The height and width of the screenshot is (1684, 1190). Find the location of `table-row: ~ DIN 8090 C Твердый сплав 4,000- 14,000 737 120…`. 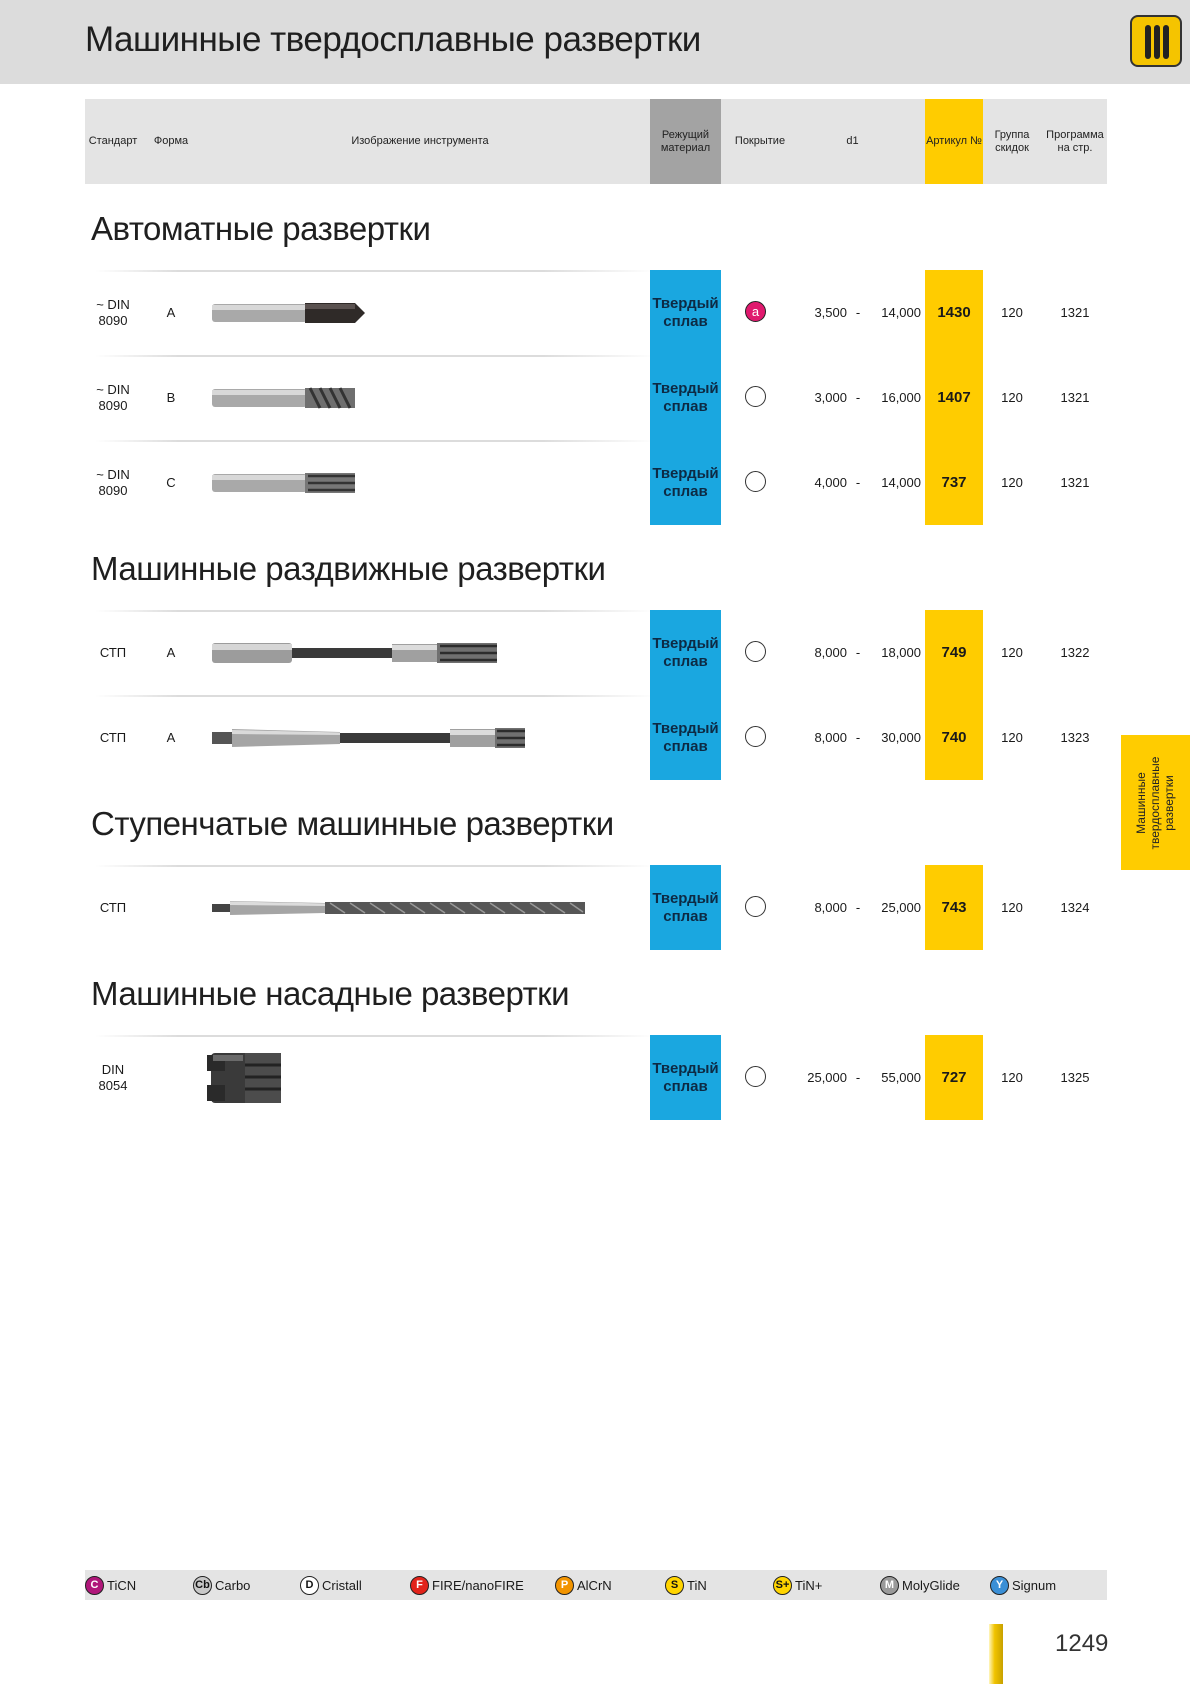

table-row: ~ DIN 8090 C Твердый сплав 4,000- 14,000 737 120… is located at coordinates (596, 482).